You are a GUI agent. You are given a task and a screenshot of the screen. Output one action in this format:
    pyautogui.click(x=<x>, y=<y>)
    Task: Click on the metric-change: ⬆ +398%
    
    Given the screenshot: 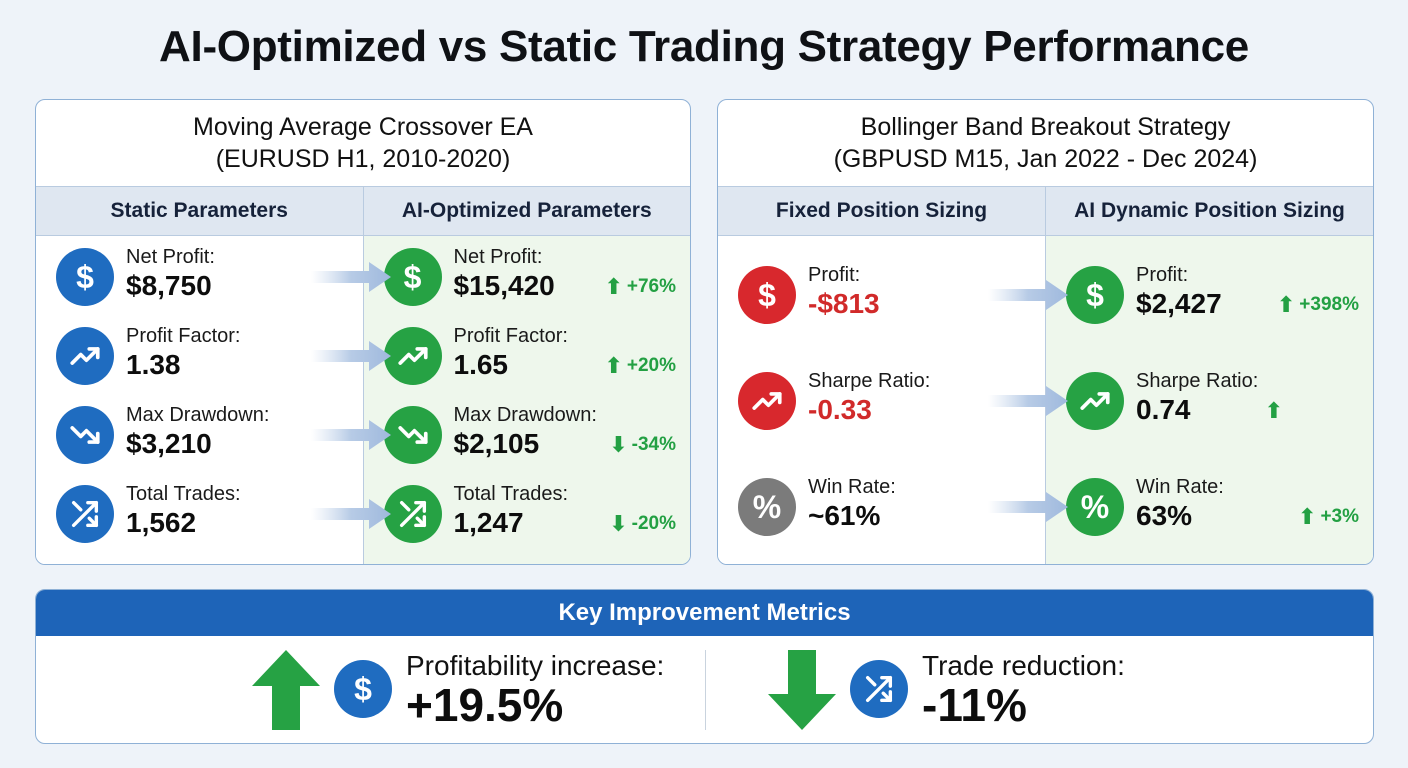 What is the action you would take?
    pyautogui.click(x=1318, y=305)
    